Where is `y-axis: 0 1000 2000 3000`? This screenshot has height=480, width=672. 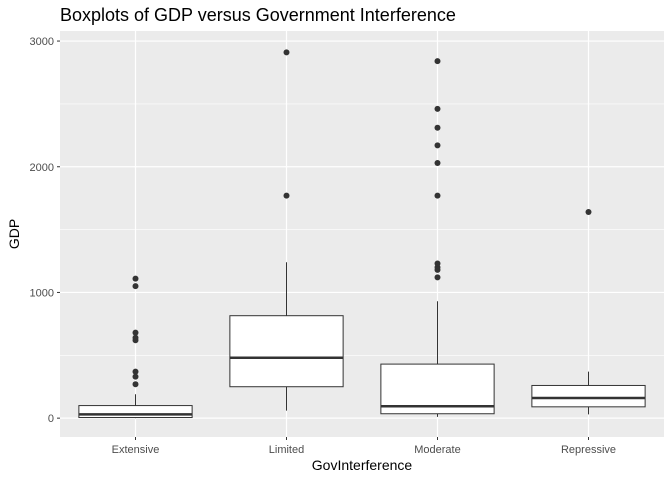
y-axis: 0 1000 2000 3000 is located at coordinates (45, 230).